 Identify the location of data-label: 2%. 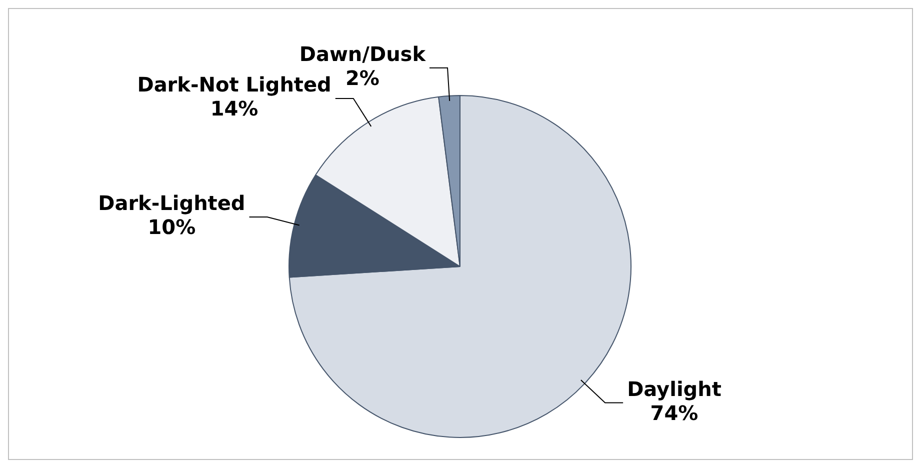
(362, 78).